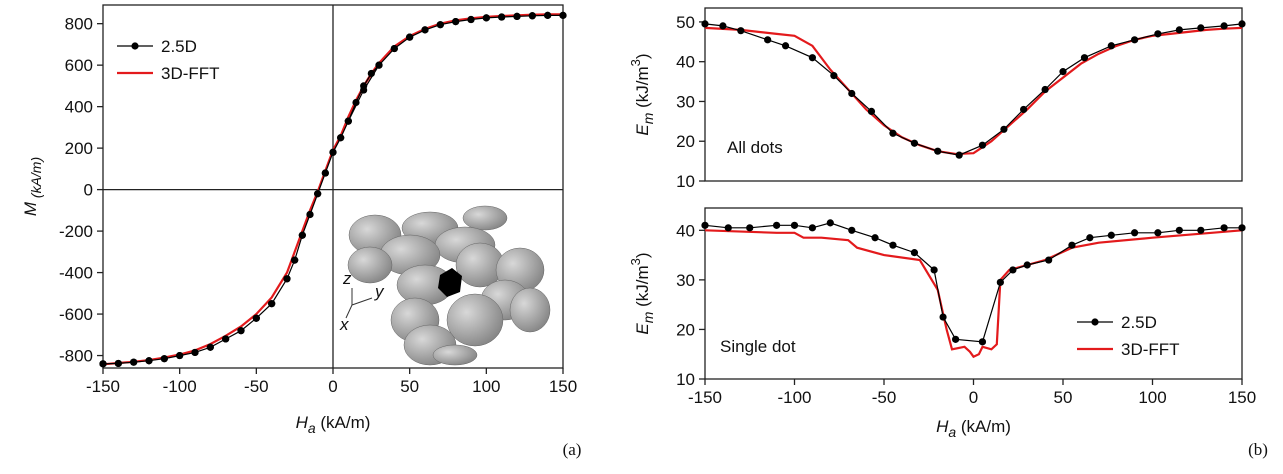  What do you see at coordinates (379, 291) in the screenshot?
I see `axis-letter: y` at bounding box center [379, 291].